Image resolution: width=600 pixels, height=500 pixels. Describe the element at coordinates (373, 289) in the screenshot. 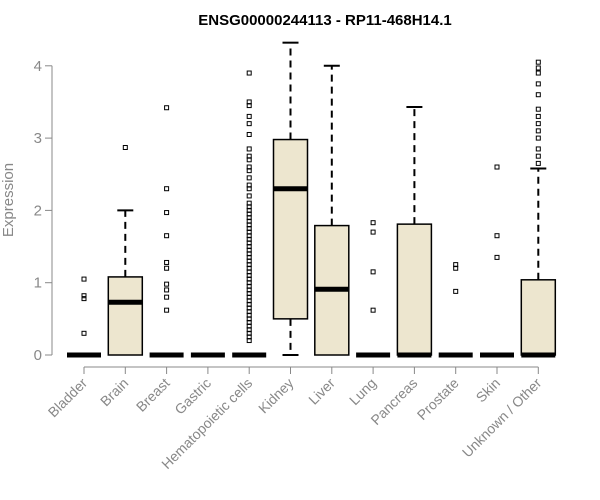

I see `box-lung` at that location.